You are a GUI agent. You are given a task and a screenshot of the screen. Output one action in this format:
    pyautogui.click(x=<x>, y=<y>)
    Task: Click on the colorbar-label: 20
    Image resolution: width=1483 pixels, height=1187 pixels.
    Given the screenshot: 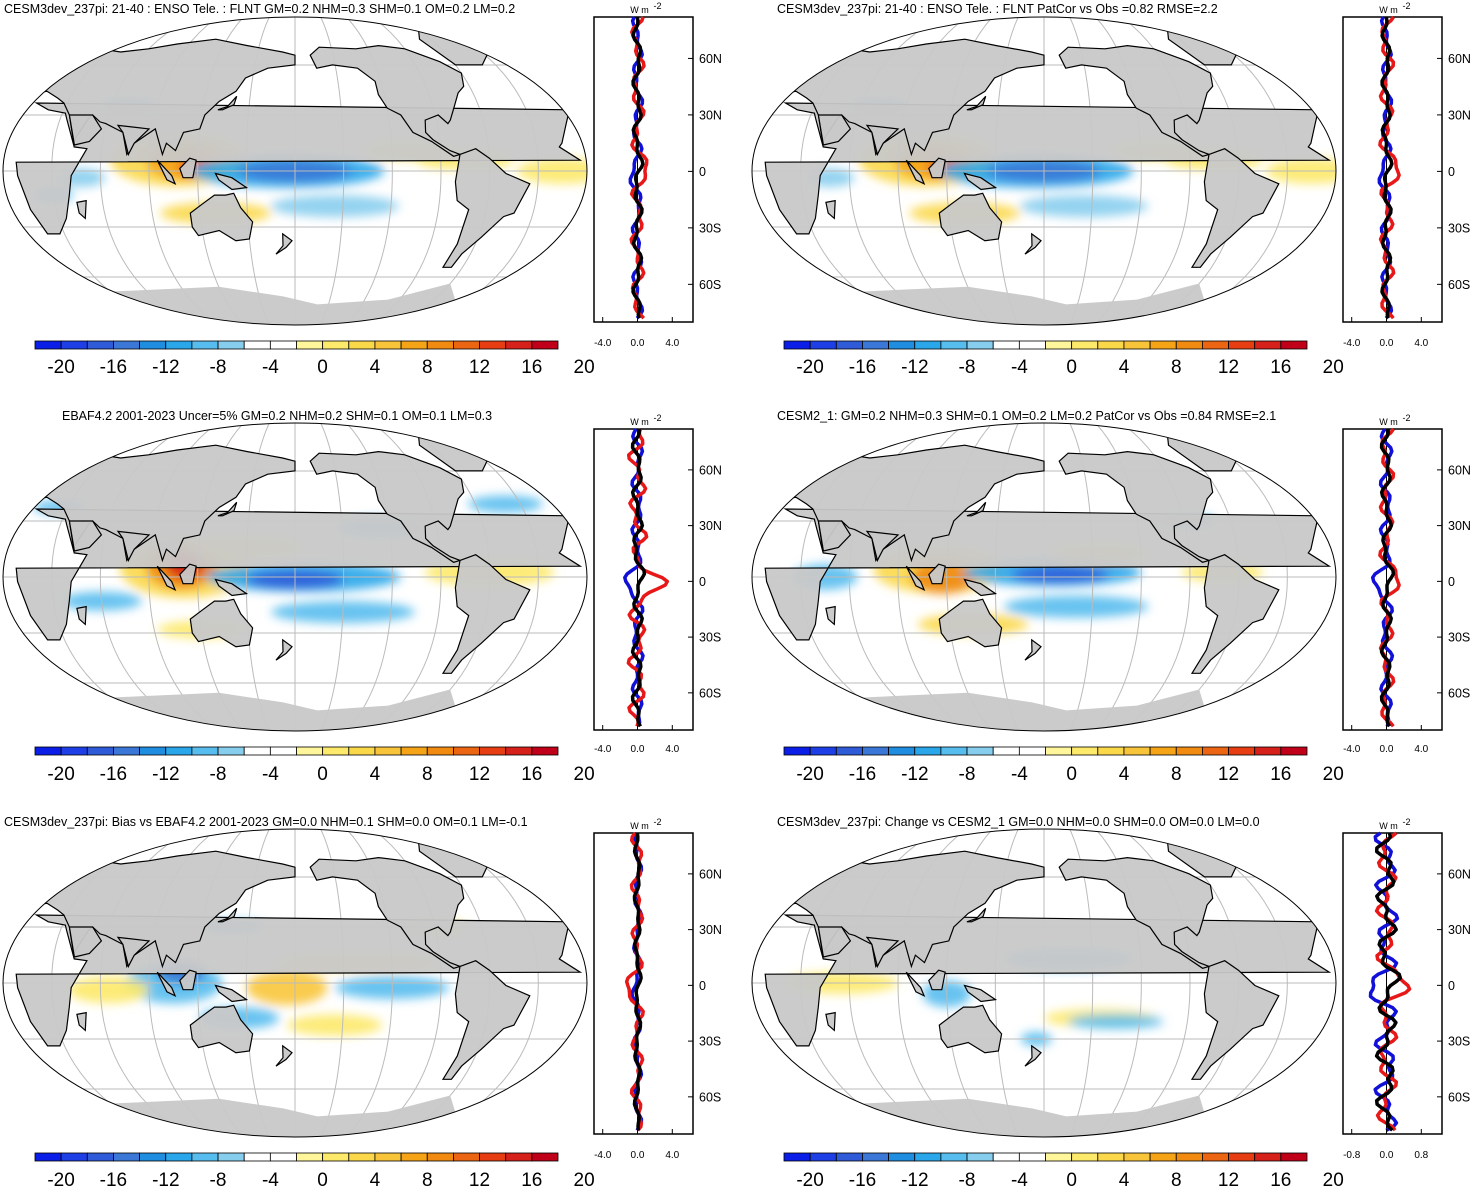 What is the action you would take?
    pyautogui.click(x=1333, y=367)
    